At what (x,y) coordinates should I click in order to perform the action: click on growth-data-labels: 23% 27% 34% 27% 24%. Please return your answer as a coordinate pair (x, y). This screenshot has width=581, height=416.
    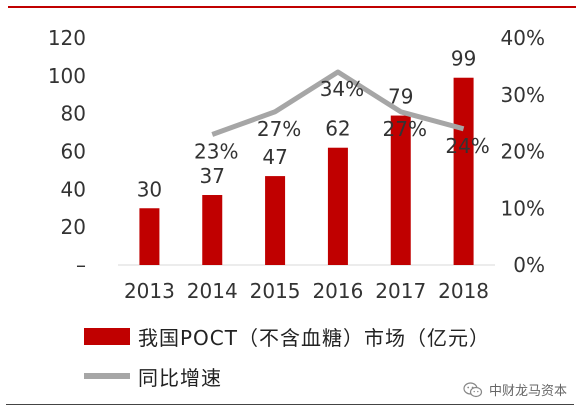
    Looking at the image, I should click on (342, 120).